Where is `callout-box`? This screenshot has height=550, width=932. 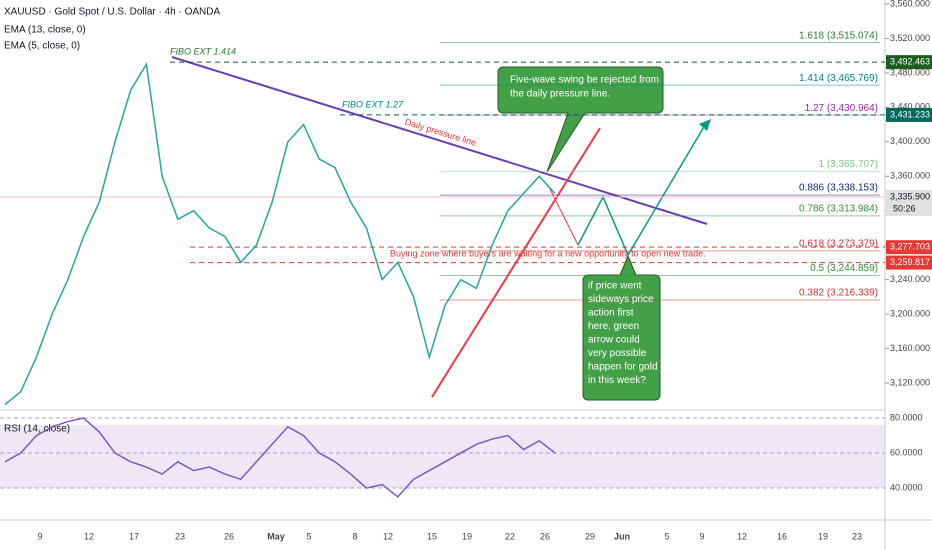 callout-box is located at coordinates (580, 119).